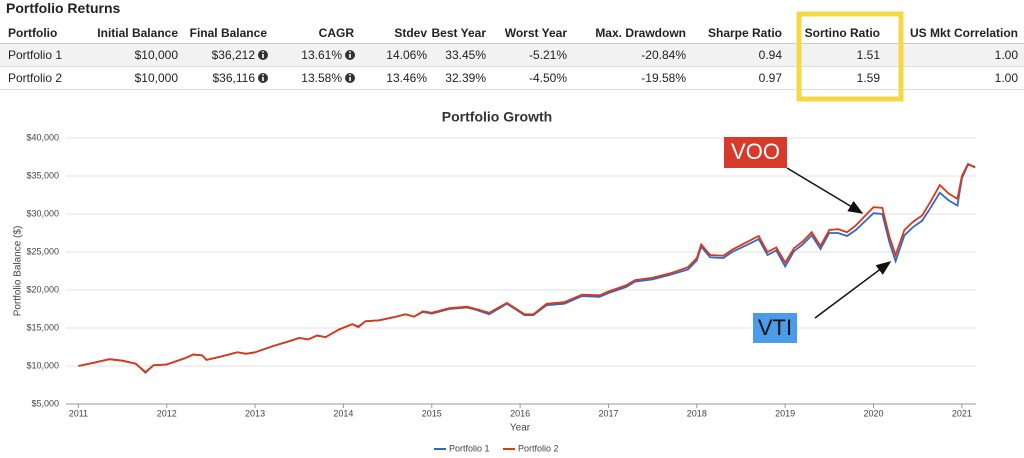 The width and height of the screenshot is (1024, 458). I want to click on table-cell: Portfolio 2, so click(35, 78).